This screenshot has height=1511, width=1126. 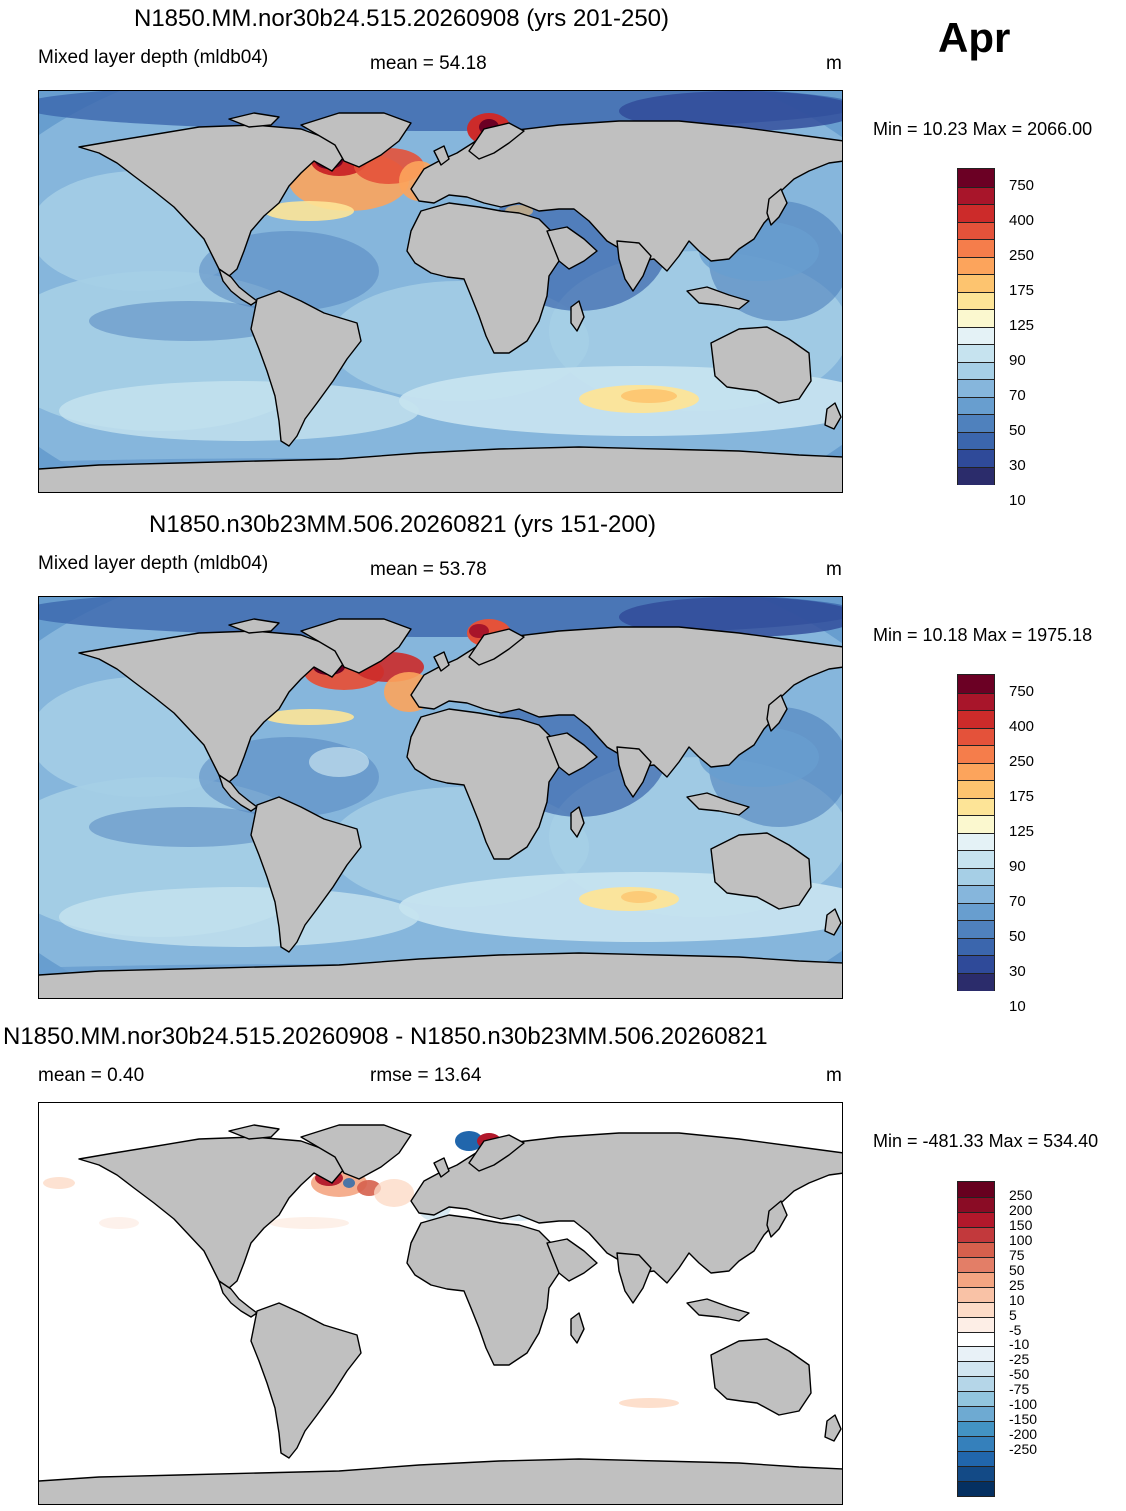 I want to click on land-new-zealand, so click(x=833, y=1428).